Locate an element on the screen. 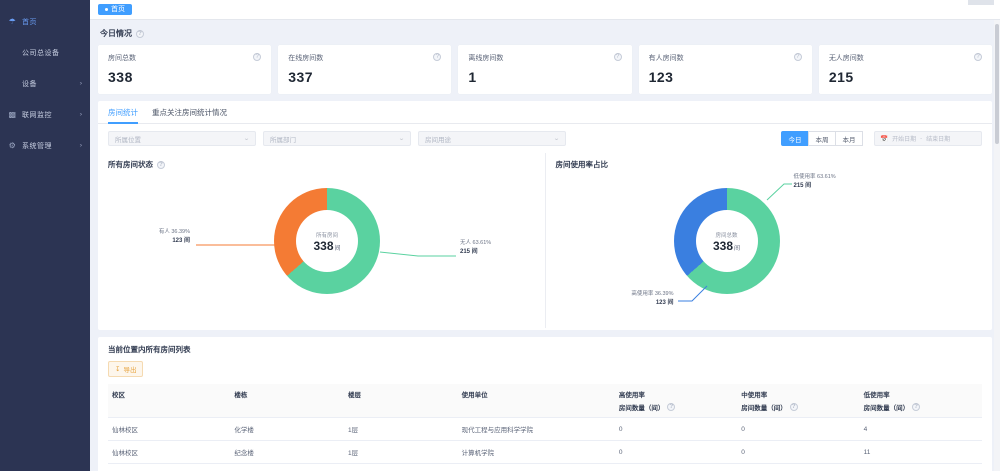 The height and width of the screenshot is (471, 1000). chart-title-row: 房间使用率占比 is located at coordinates (769, 164).